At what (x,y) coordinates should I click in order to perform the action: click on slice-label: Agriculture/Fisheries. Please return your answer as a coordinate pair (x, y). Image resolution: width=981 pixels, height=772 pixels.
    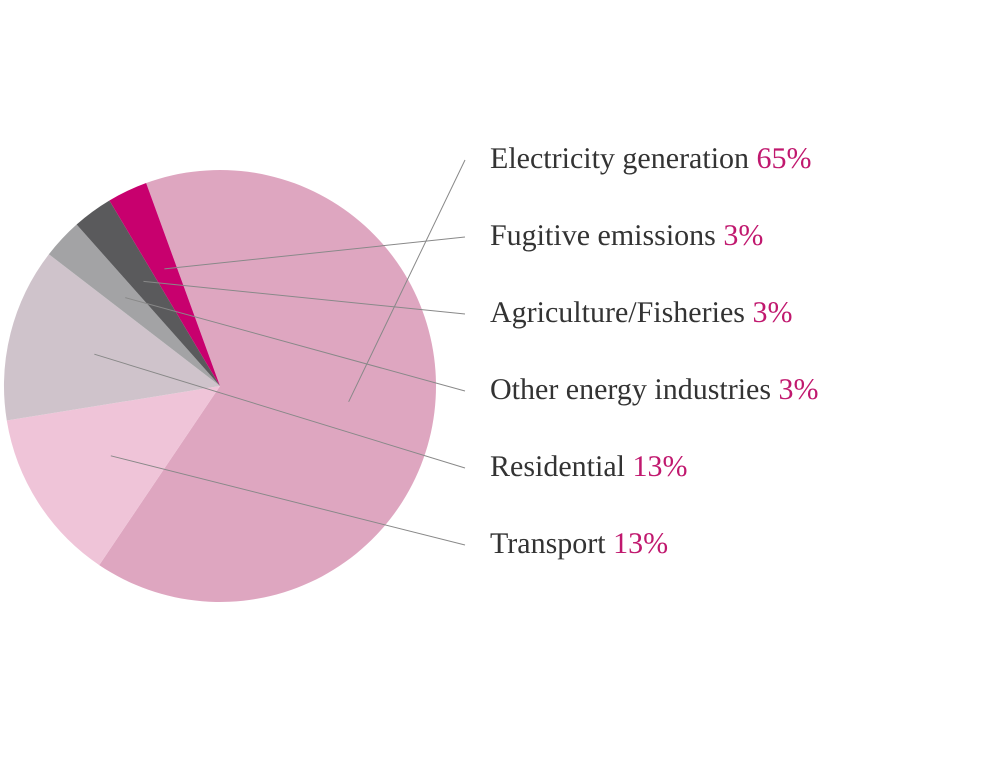
    Looking at the image, I should click on (621, 312).